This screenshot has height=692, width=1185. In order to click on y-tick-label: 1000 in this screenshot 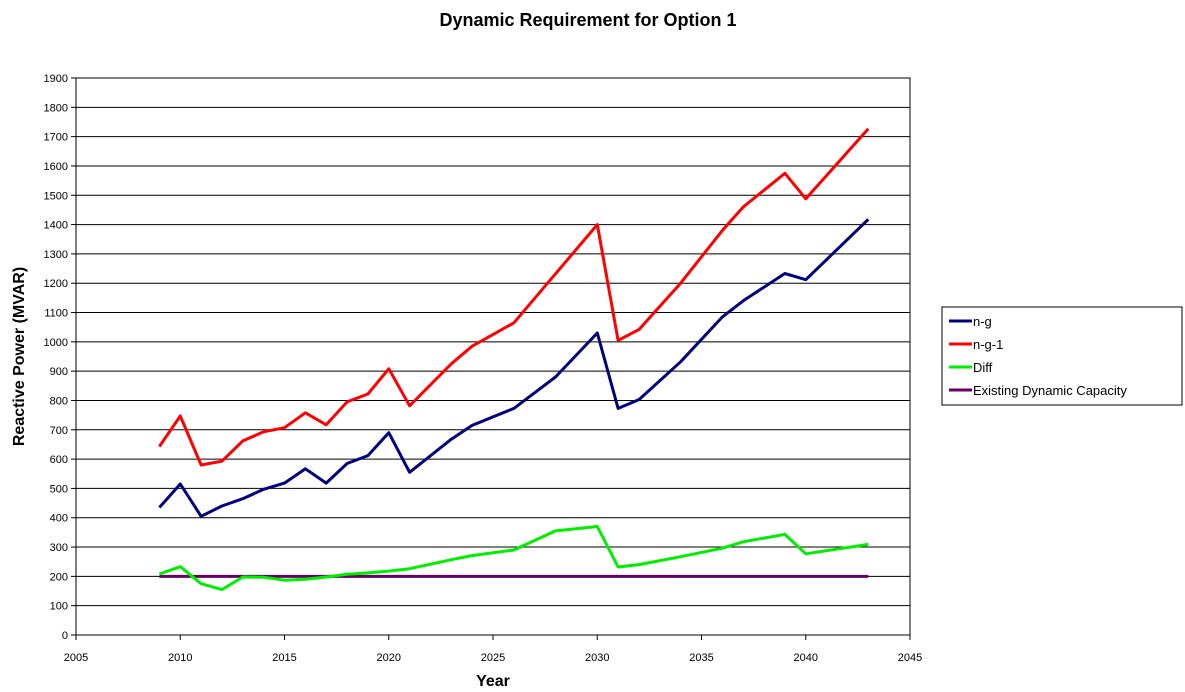, I will do `click(56, 343)`.